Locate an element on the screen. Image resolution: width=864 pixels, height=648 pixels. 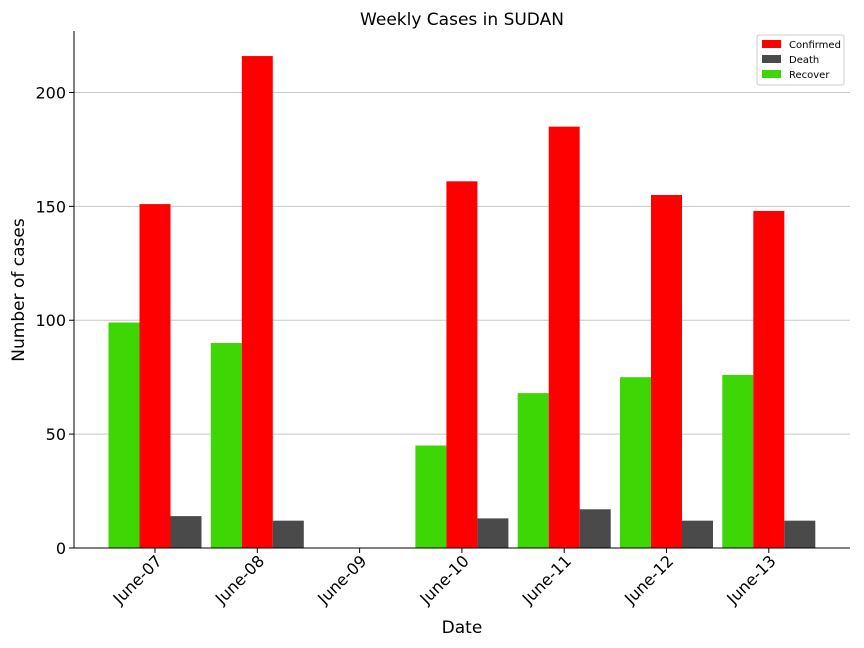
legend-swatch-death is located at coordinates (771, 59).